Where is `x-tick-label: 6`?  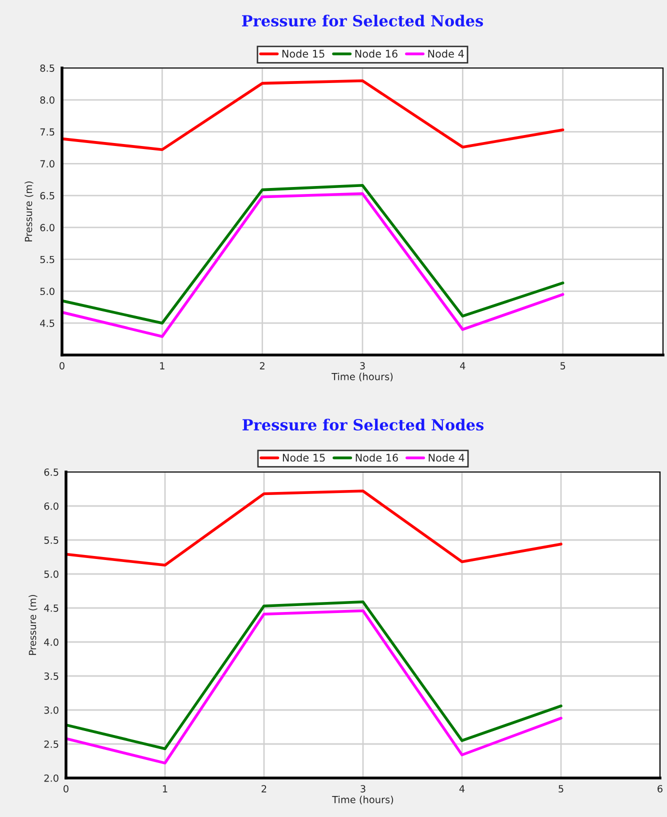
x-tick-label: 6 is located at coordinates (660, 788).